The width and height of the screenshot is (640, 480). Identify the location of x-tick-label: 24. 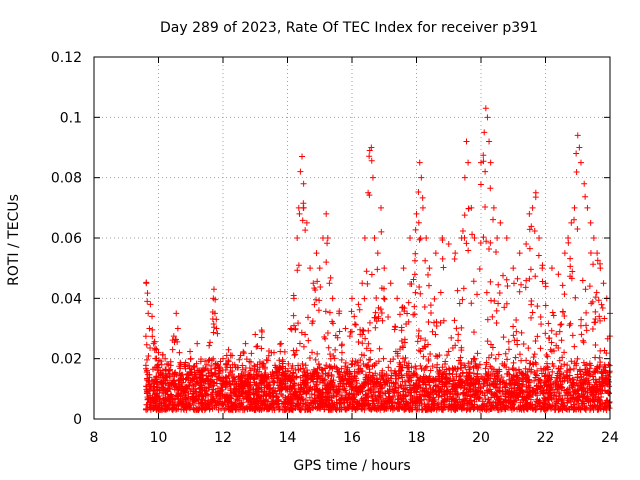
(610, 438).